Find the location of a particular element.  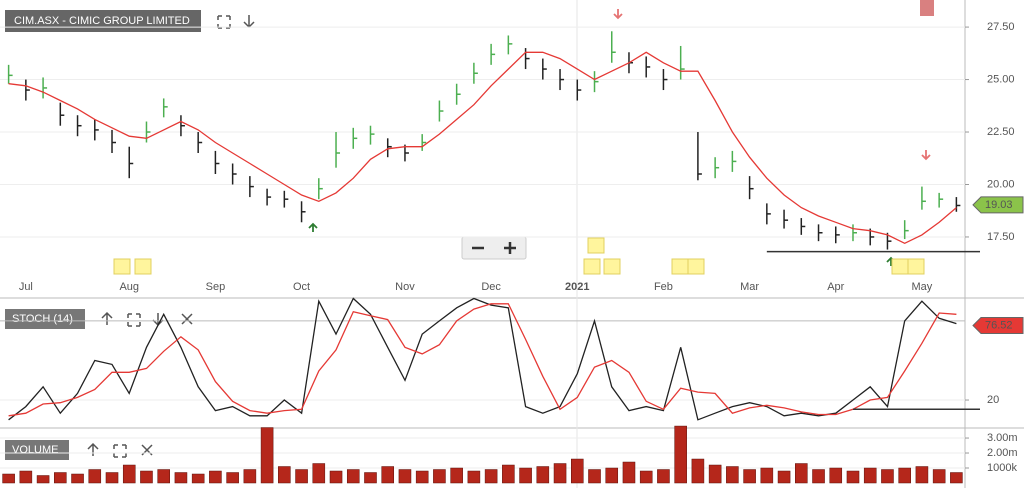

x-tick-label: Sep is located at coordinates (216, 287).